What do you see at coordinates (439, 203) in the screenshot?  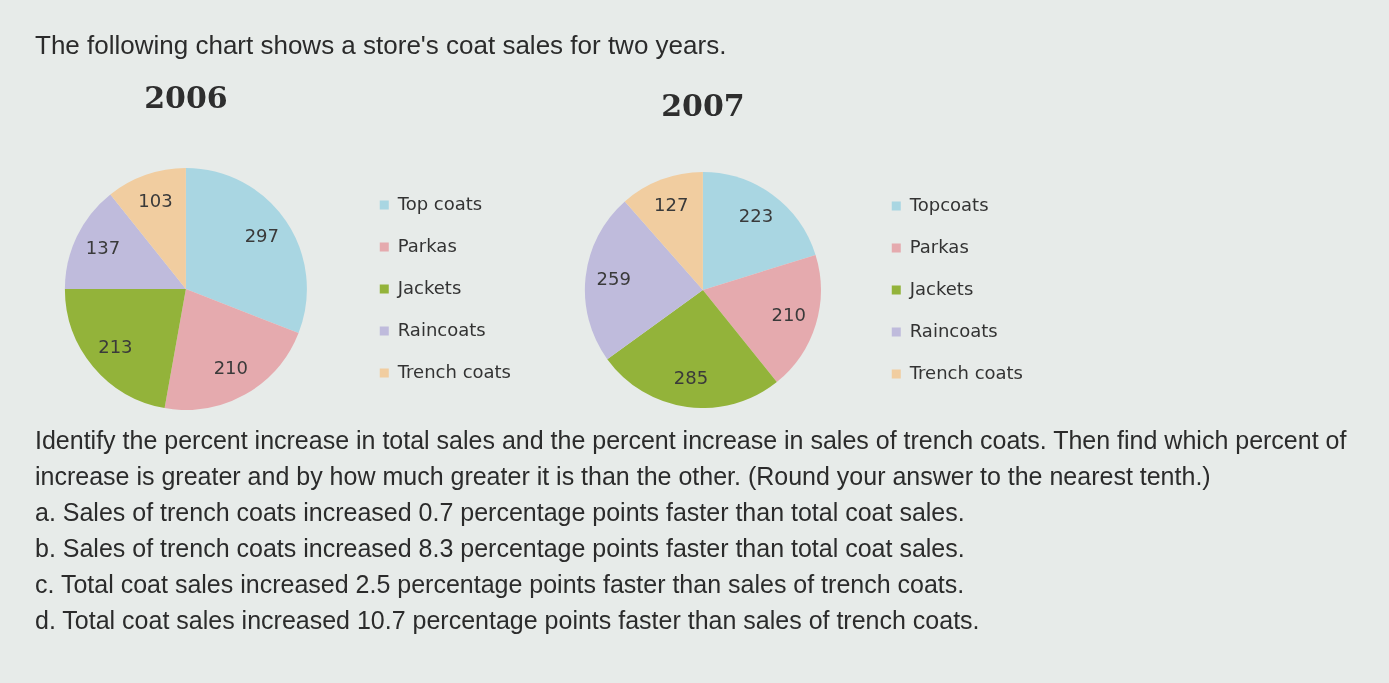 I see `legend-label: Top coats` at bounding box center [439, 203].